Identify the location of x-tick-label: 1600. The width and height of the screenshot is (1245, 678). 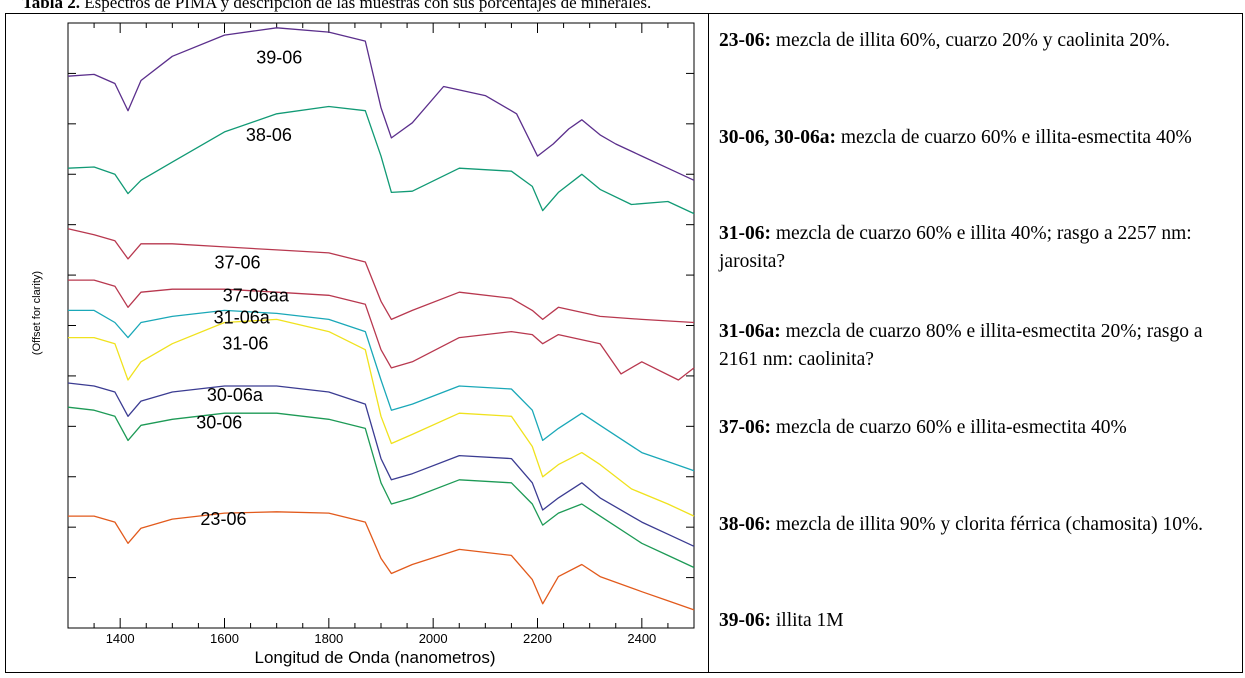
(224, 638).